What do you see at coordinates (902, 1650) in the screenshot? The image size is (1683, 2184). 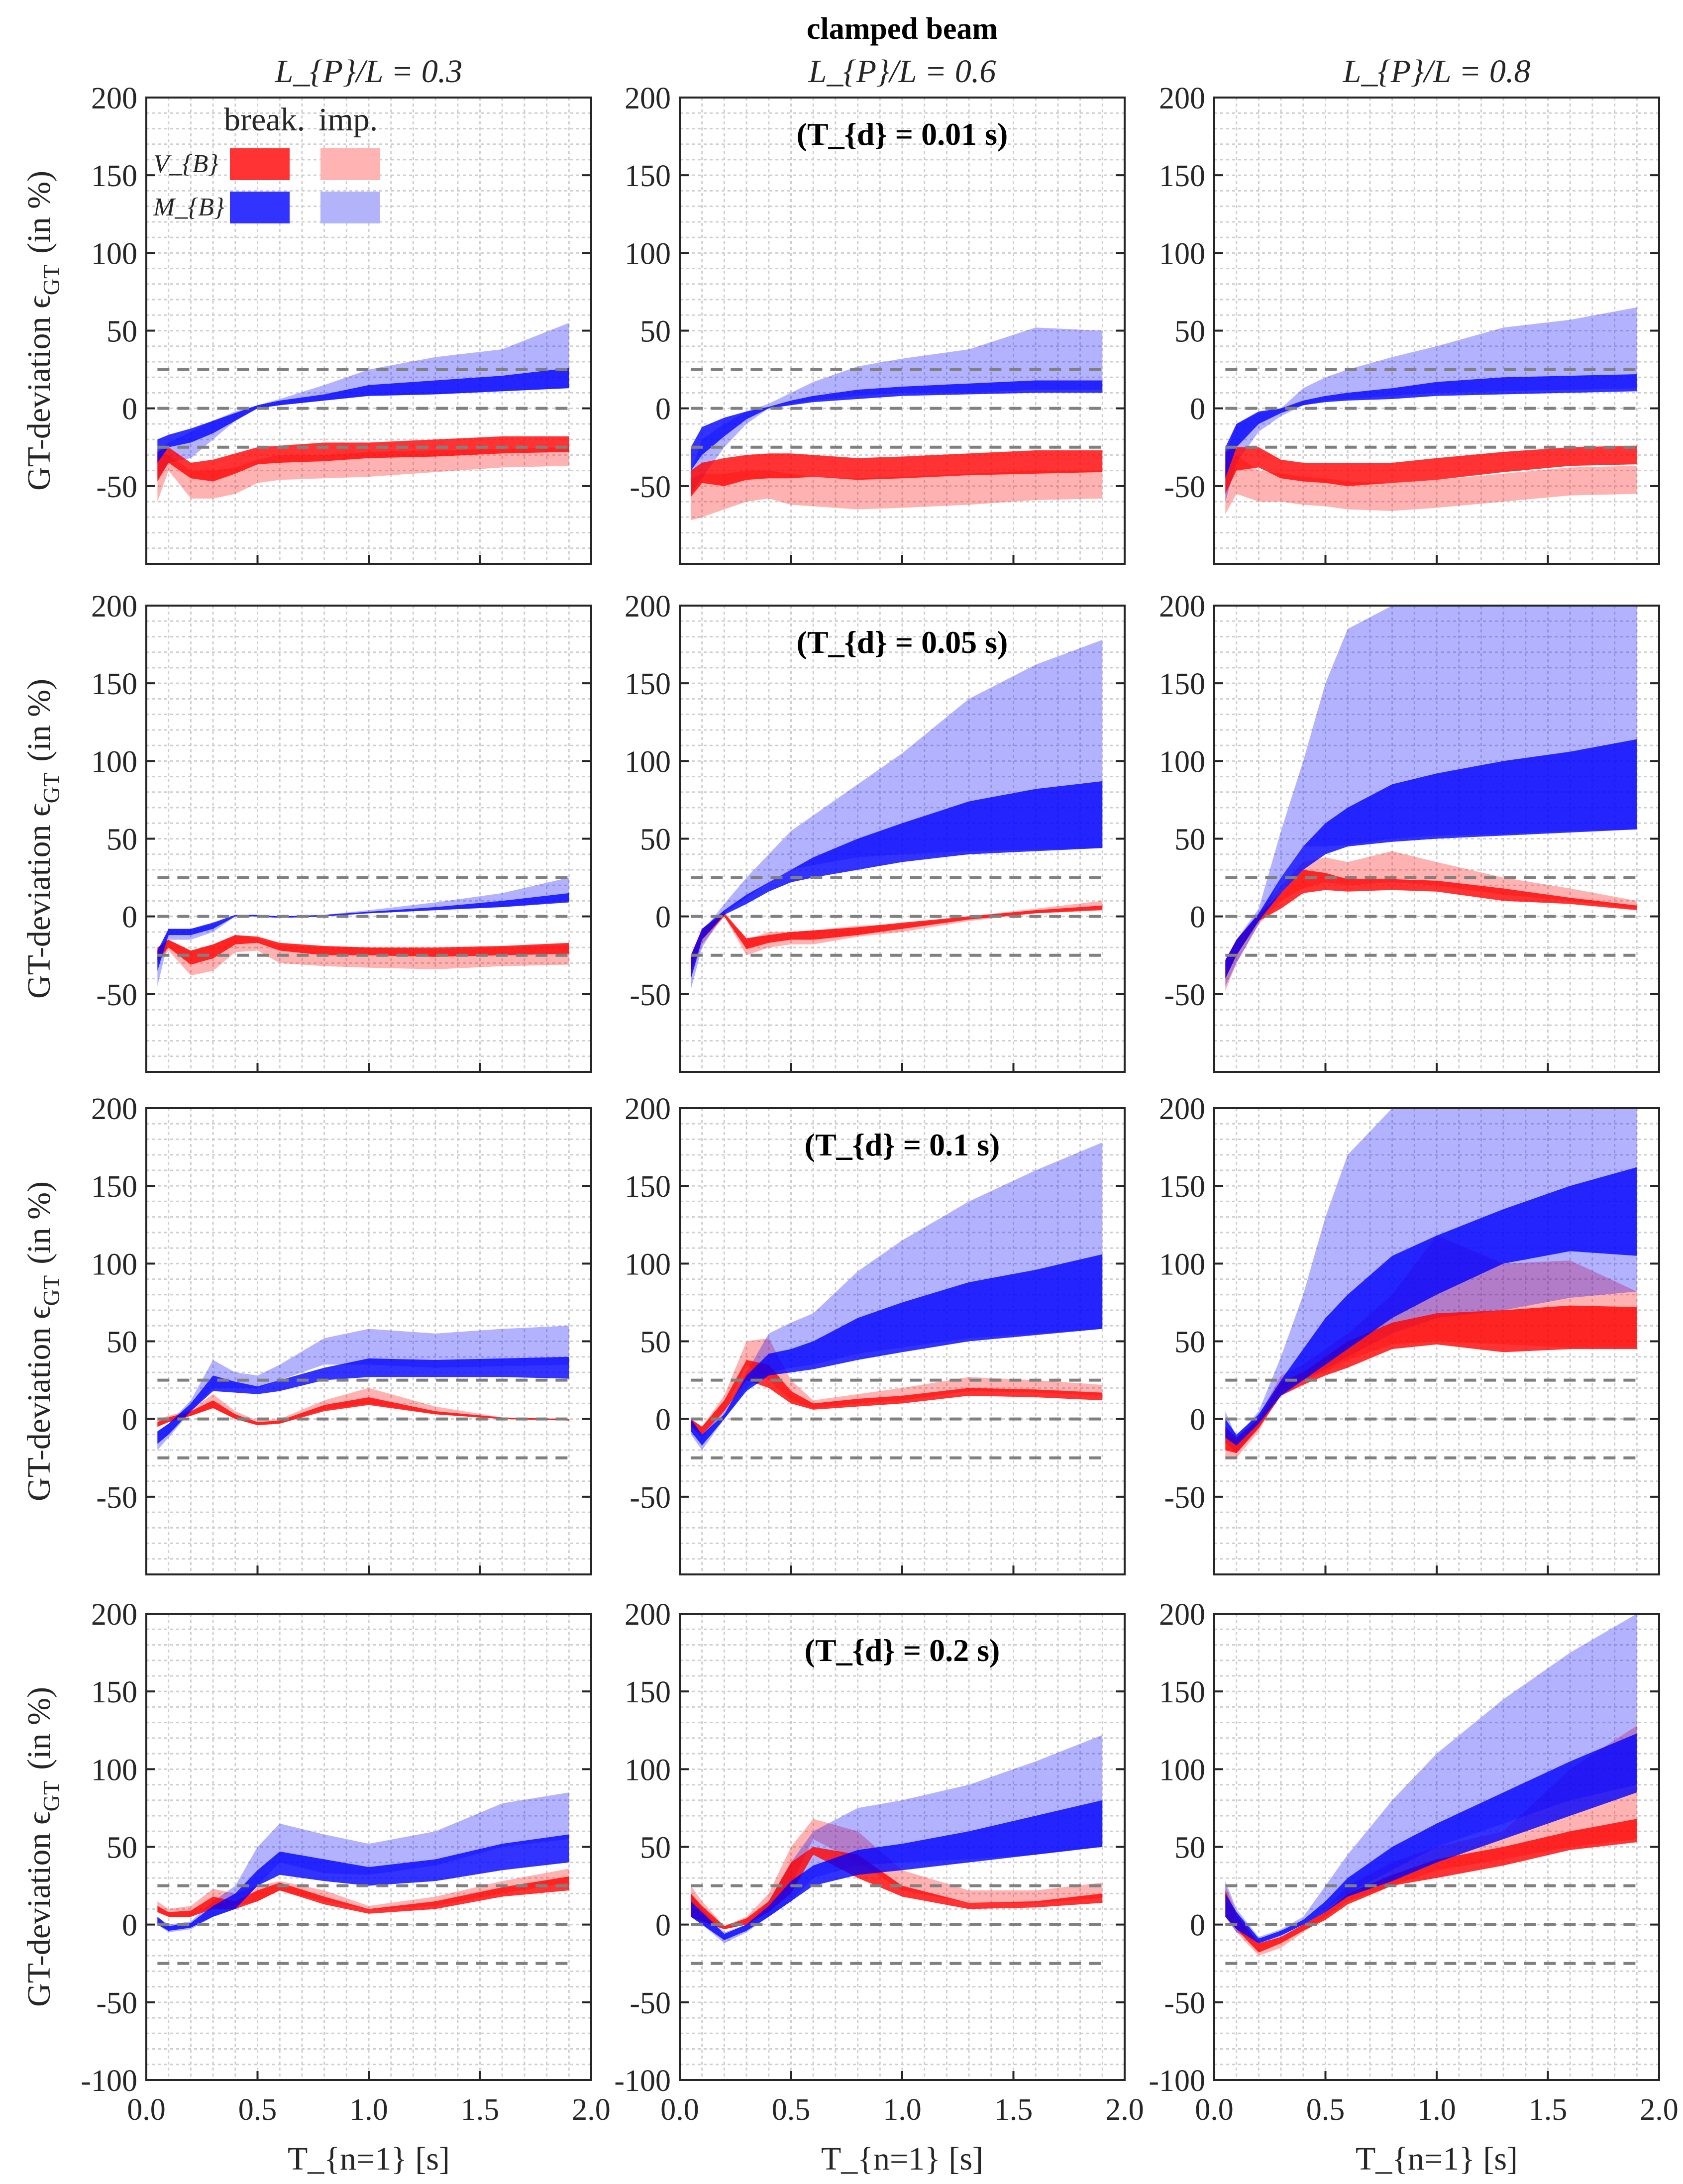 I see `td-annotation: (T_{d} = 0.2 s)` at bounding box center [902, 1650].